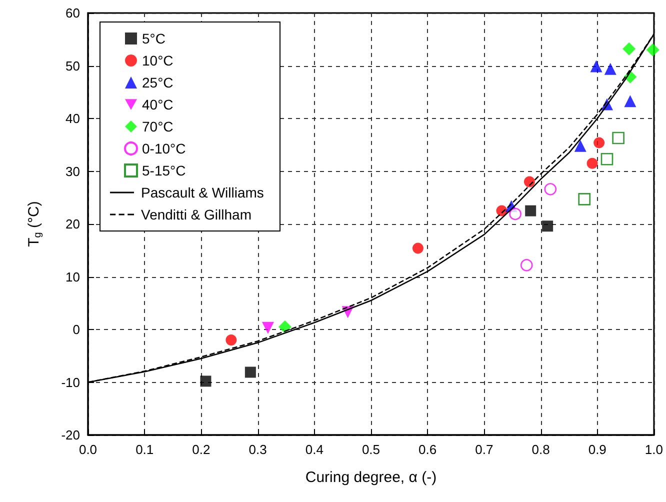 This screenshot has width=666, height=502. I want to click on legend-label: Venditti & Gillham, so click(196, 214).